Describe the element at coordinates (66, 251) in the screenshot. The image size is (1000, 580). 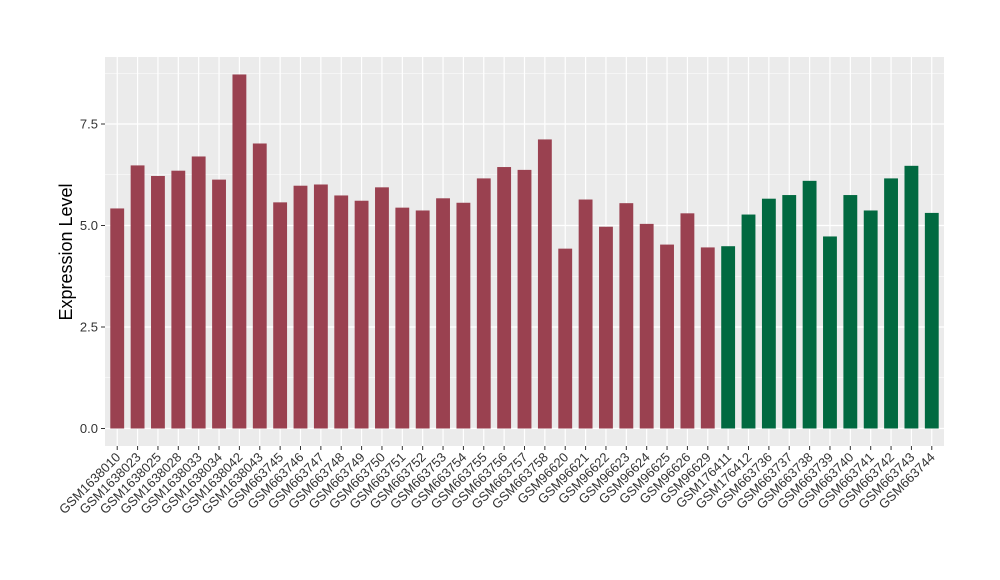
I see `y-axis-title: Expression Level` at that location.